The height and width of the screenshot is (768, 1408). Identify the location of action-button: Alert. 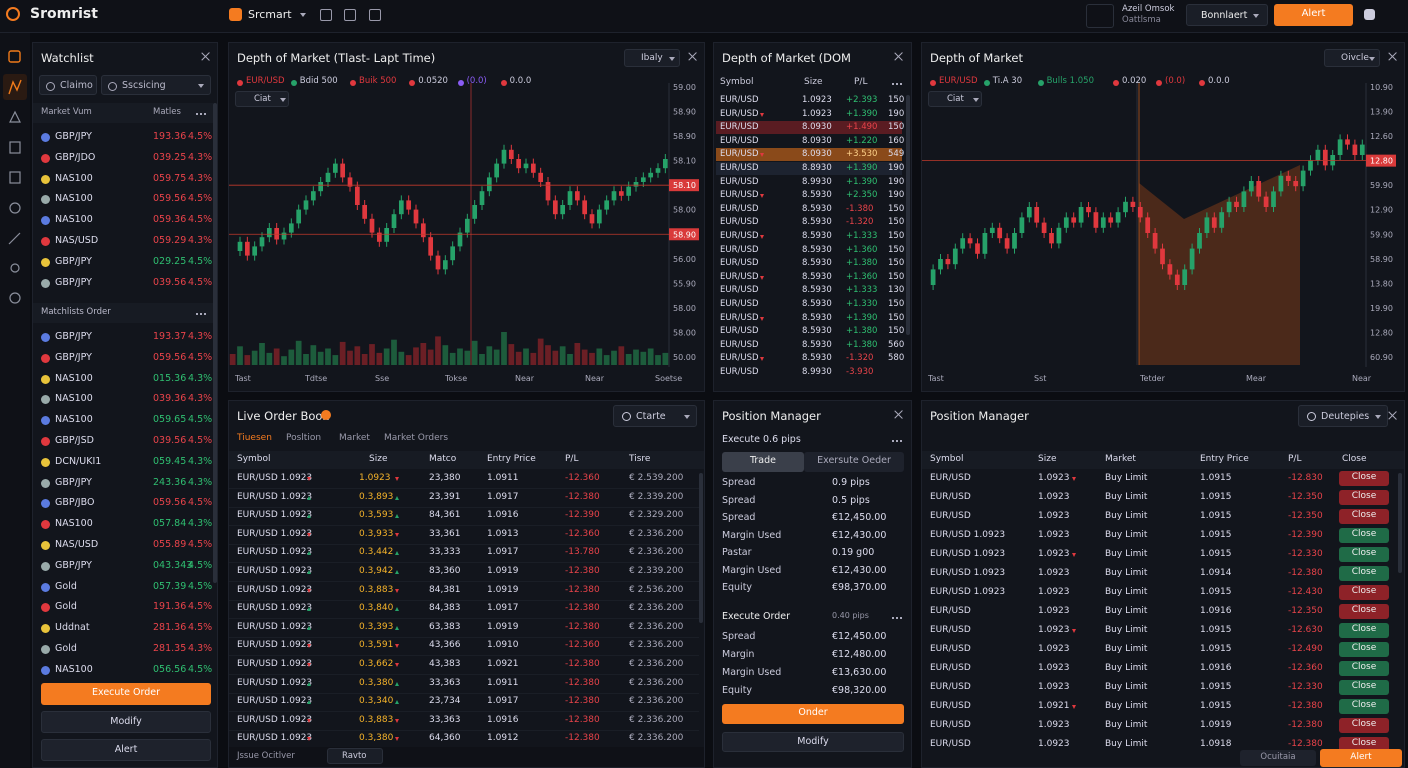
(126, 750).